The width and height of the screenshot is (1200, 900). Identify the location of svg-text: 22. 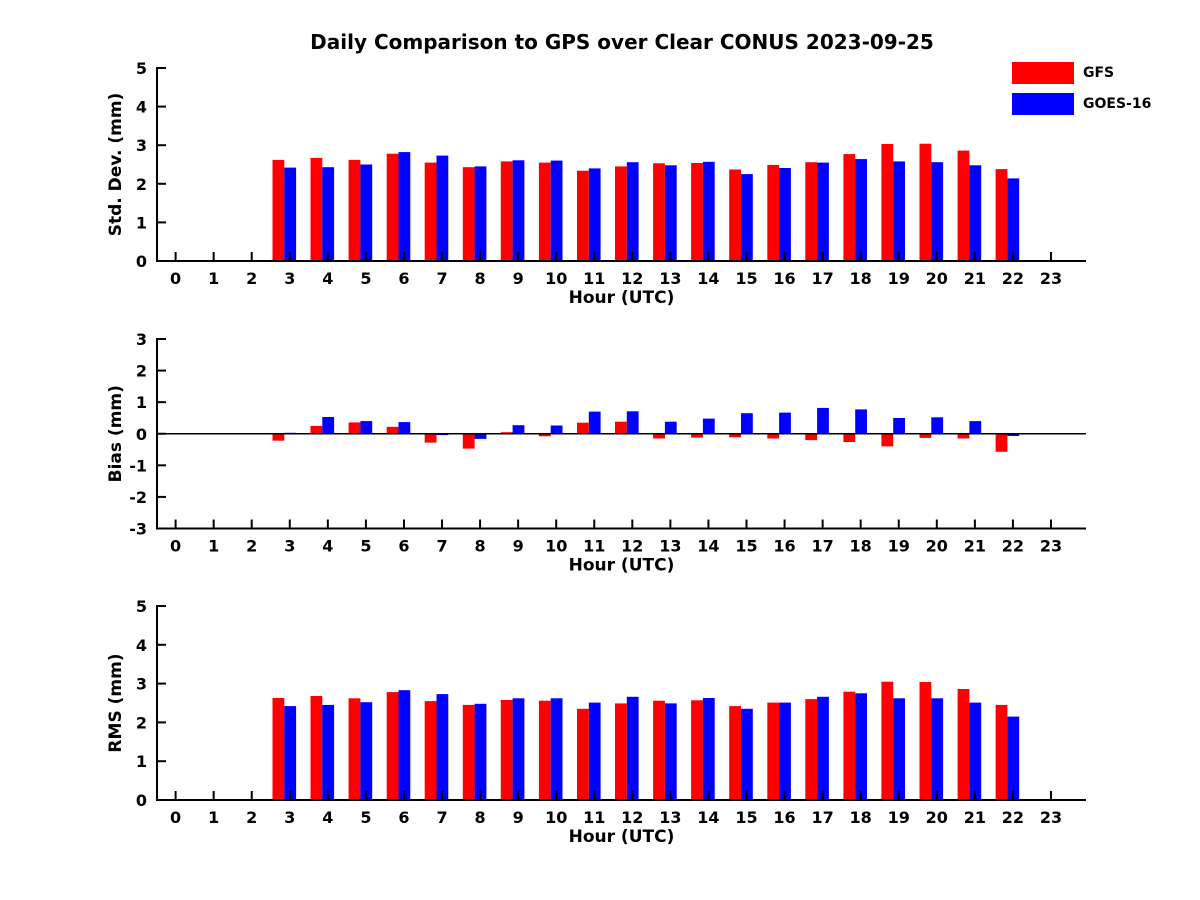
(1013, 817).